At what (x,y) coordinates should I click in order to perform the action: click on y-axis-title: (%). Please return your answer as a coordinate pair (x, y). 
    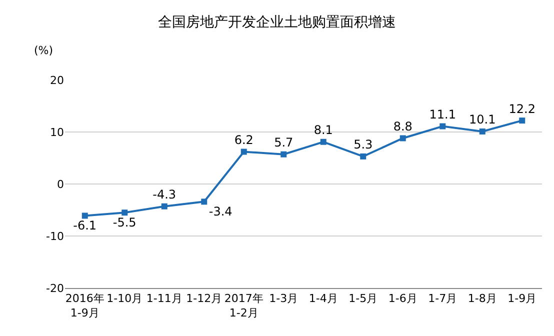
    Looking at the image, I should click on (44, 50).